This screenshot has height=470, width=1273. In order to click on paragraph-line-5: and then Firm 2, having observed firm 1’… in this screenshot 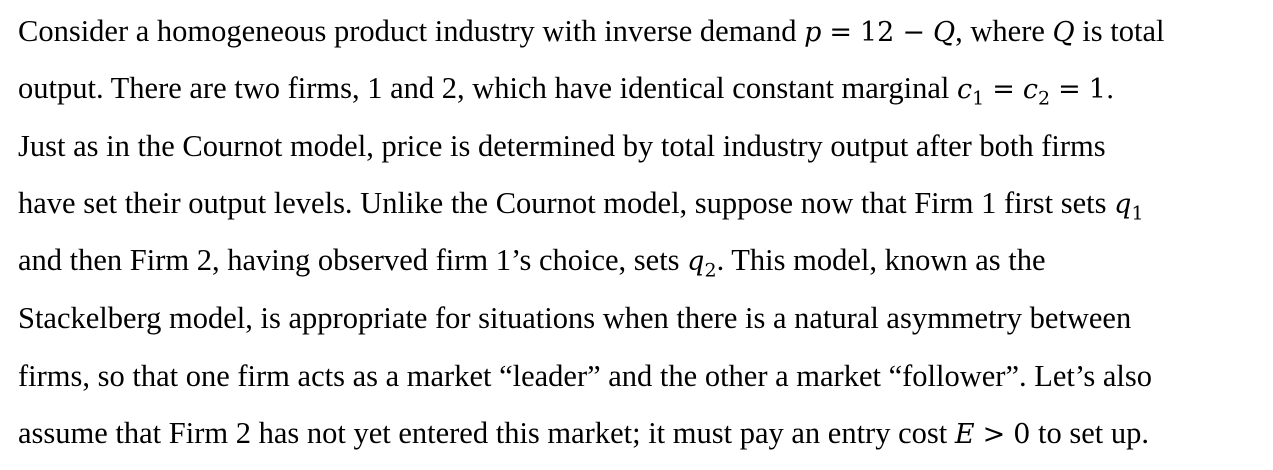, I will do `click(532, 260)`.